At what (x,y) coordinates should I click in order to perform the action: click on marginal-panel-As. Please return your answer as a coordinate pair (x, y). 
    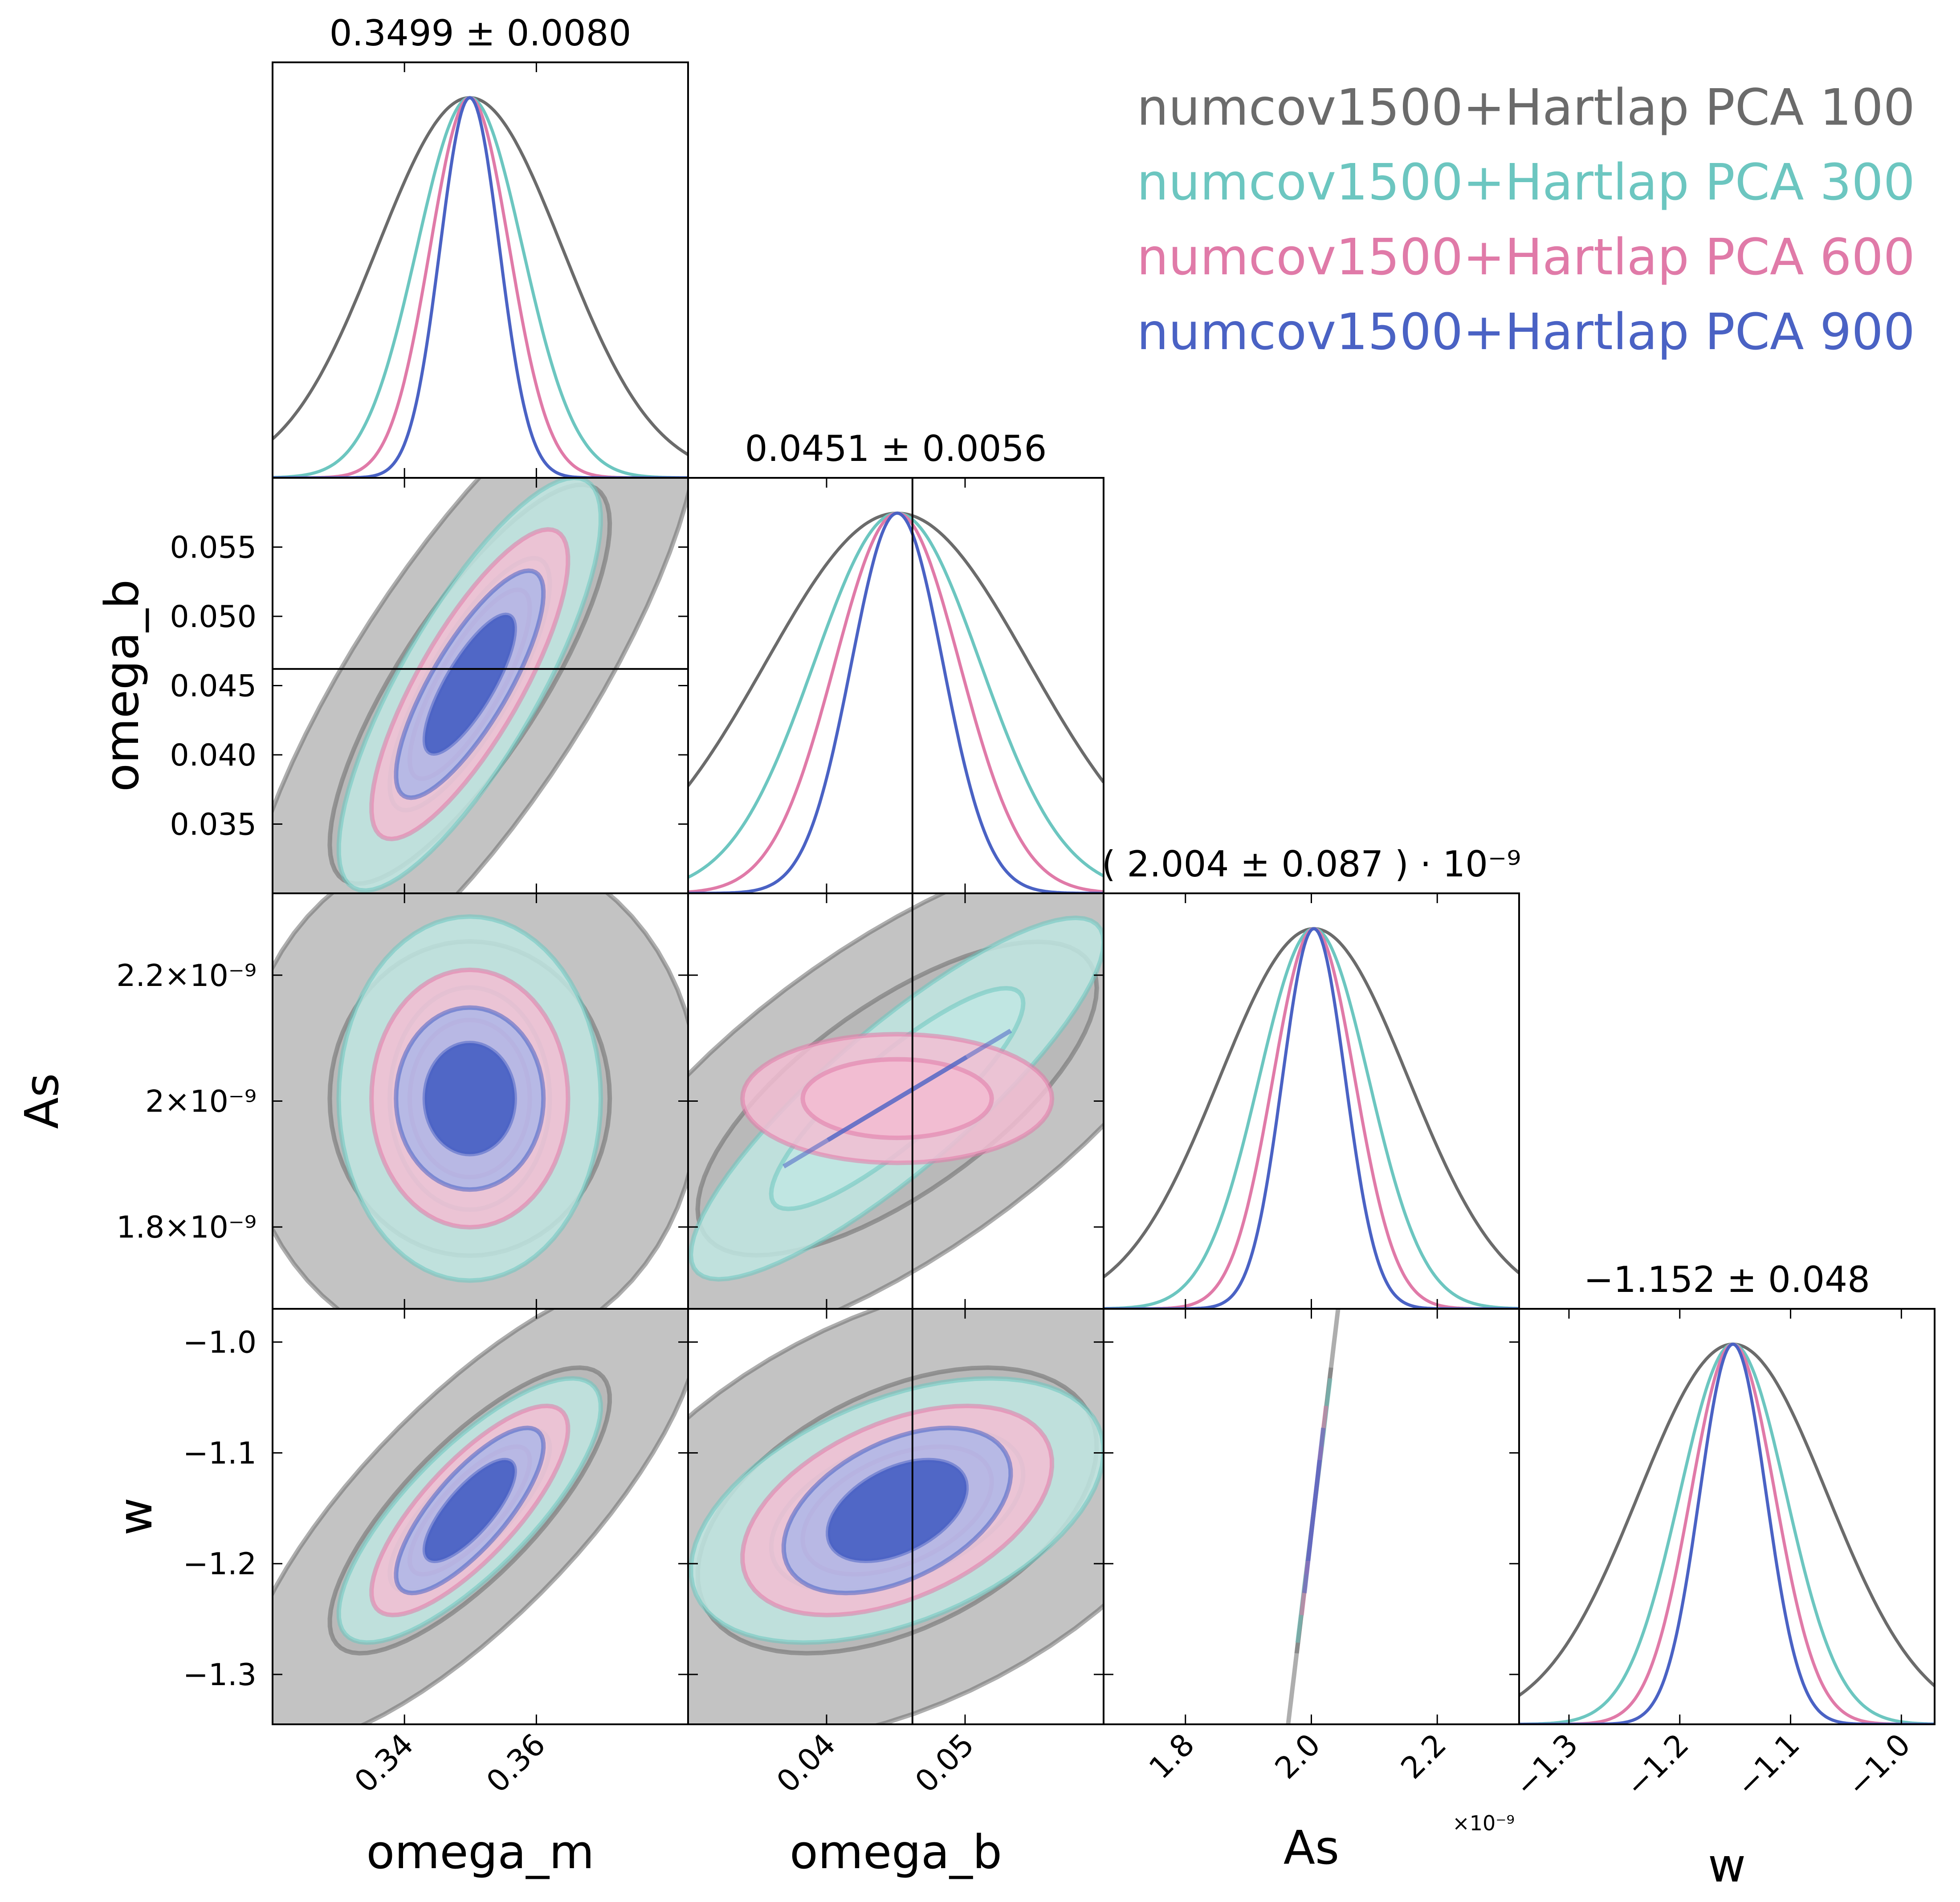
    Looking at the image, I should click on (1311, 1118).